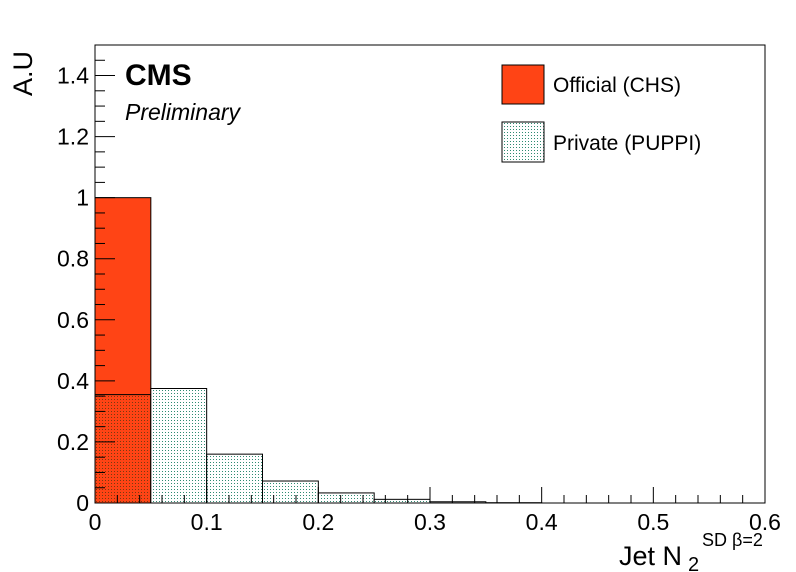 The height and width of the screenshot is (572, 796). Describe the element at coordinates (523, 142) in the screenshot. I see `legend-swatch-private` at that location.